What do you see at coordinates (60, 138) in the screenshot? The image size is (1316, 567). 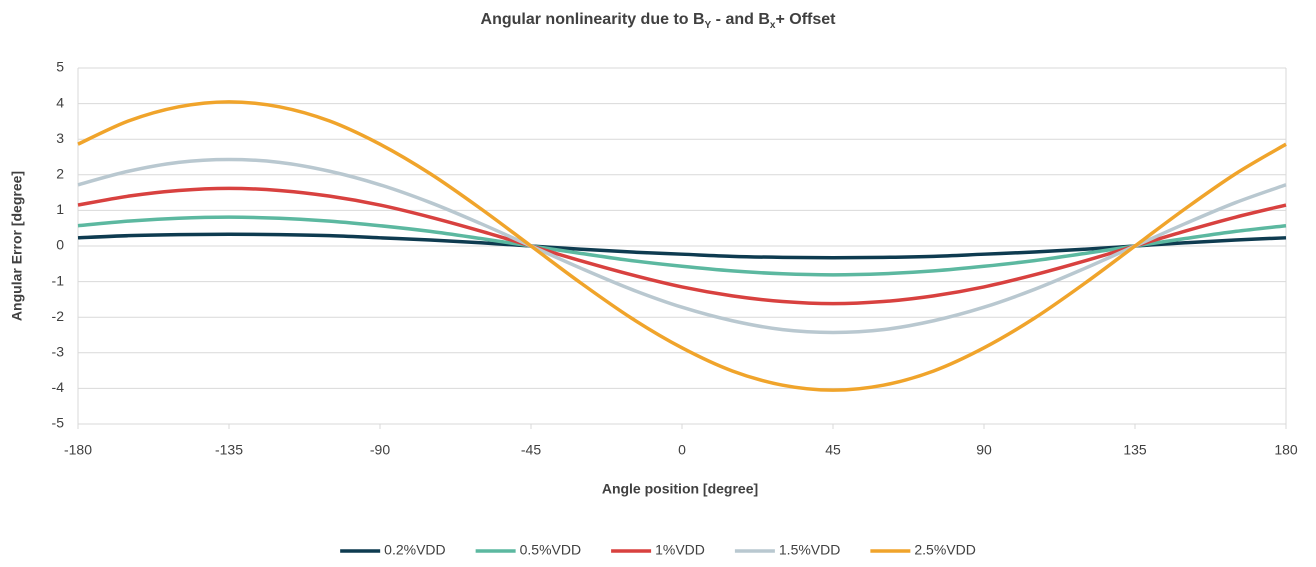 I see `y-tick-label: 3` at bounding box center [60, 138].